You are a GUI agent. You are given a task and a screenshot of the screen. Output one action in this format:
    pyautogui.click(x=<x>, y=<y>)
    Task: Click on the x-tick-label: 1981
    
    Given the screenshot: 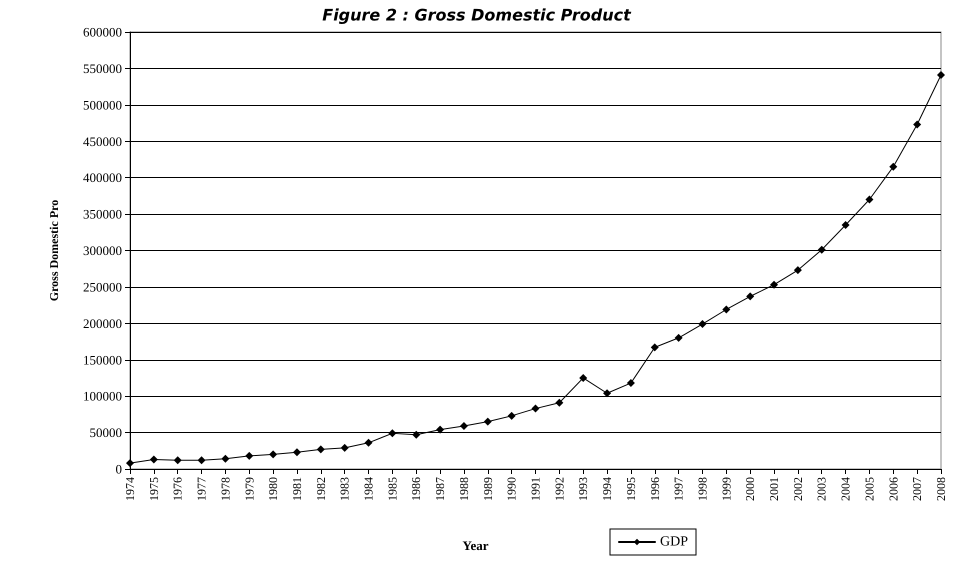 What is the action you would take?
    pyautogui.click(x=297, y=489)
    